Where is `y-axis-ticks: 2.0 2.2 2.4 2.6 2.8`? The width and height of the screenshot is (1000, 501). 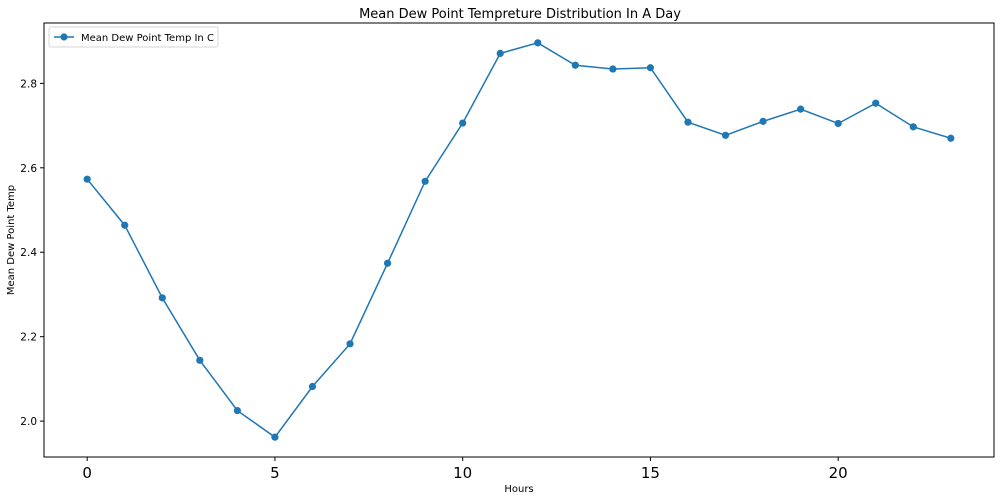
y-axis-ticks: 2.0 2.2 2.4 2.6 2.8 is located at coordinates (32, 253).